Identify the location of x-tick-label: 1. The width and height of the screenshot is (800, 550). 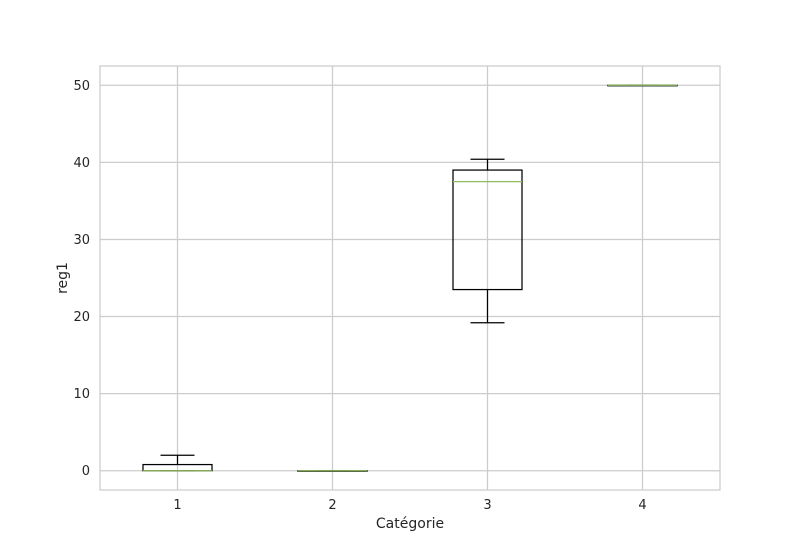
(177, 505).